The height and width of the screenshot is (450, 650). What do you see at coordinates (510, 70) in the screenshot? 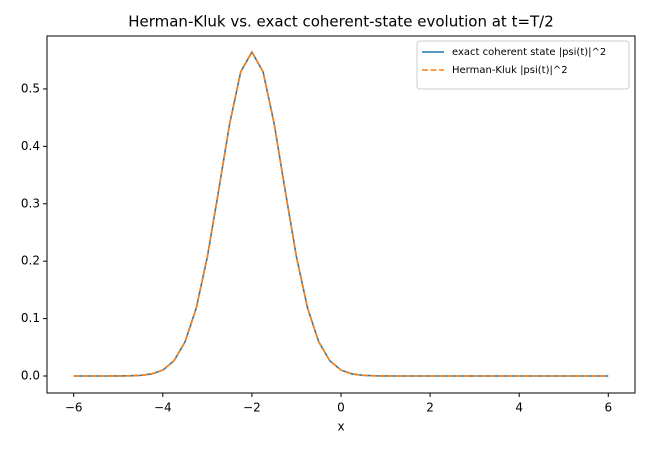
I see `legend-label: Herman-Kluk |psi(t)|^2` at bounding box center [510, 70].